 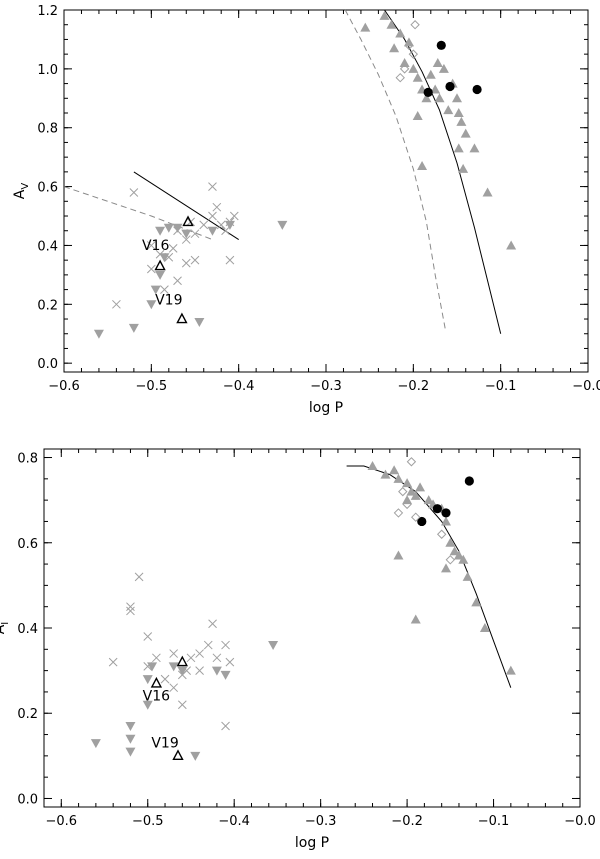 What do you see at coordinates (239, 386) in the screenshot?
I see `x-tick-label: −0.4` at bounding box center [239, 386].